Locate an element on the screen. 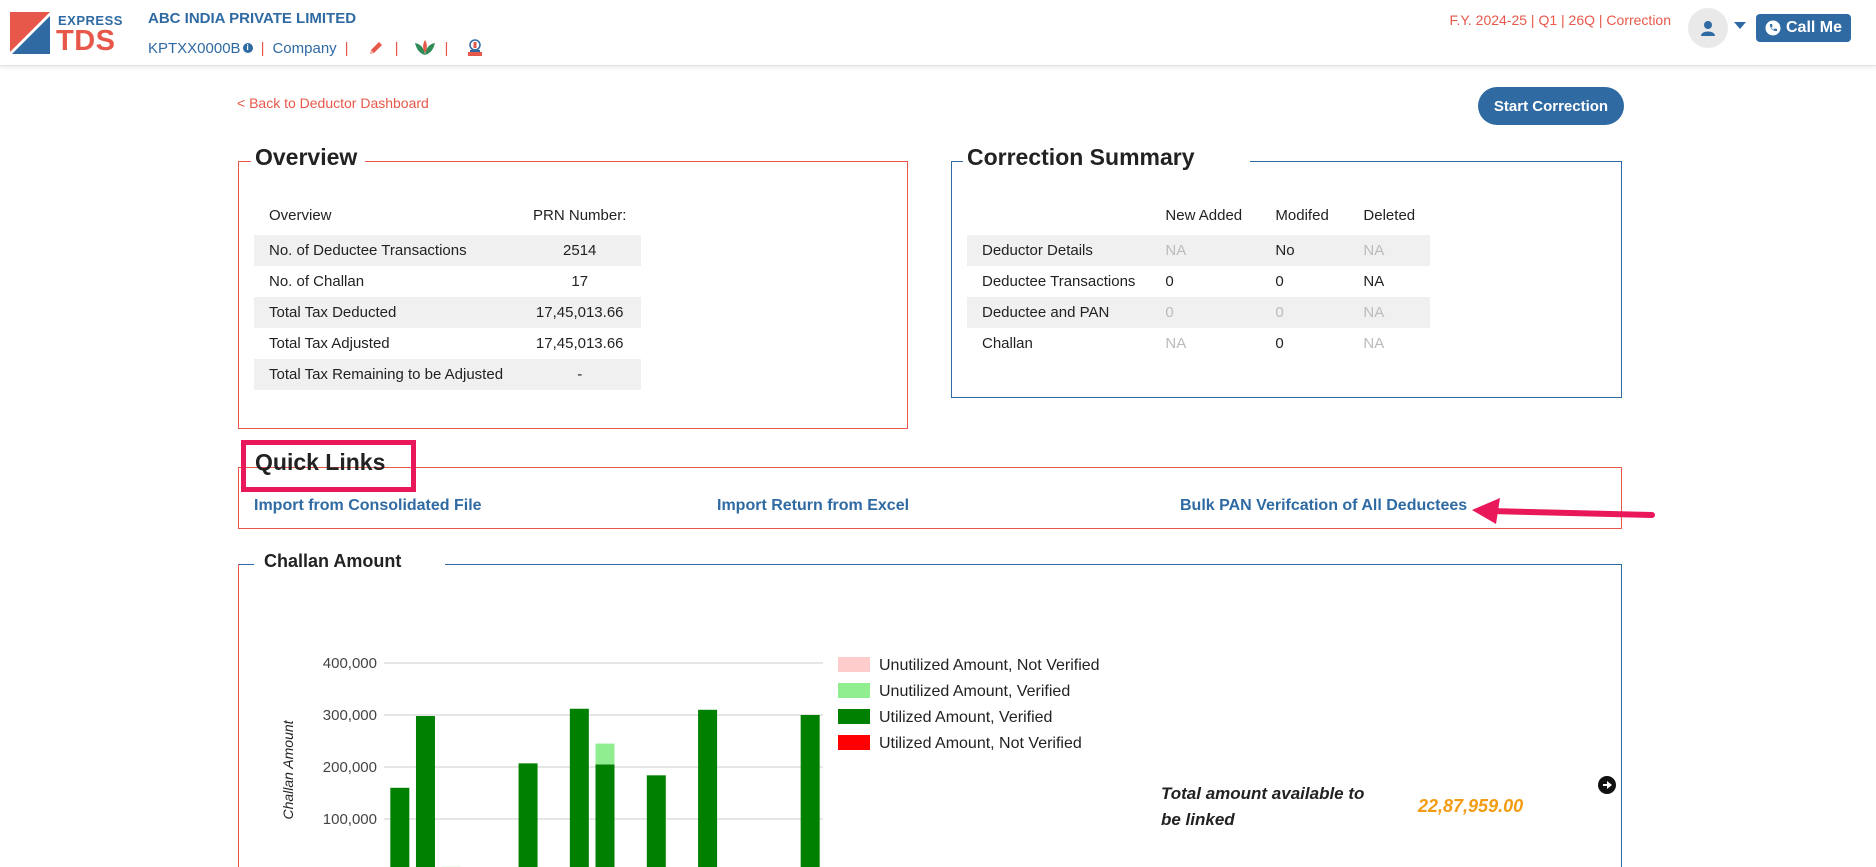 Image resolution: width=1876 pixels, height=867 pixels. challan-amount-title: Challan Amount is located at coordinates (350, 561).